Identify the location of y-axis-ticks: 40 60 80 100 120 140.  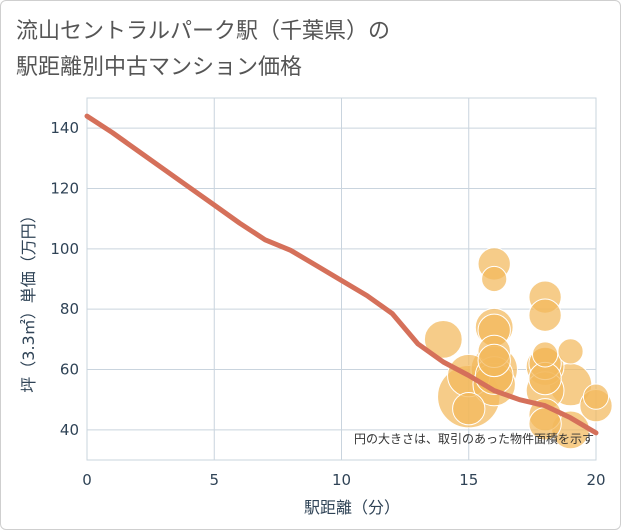
(64, 279).